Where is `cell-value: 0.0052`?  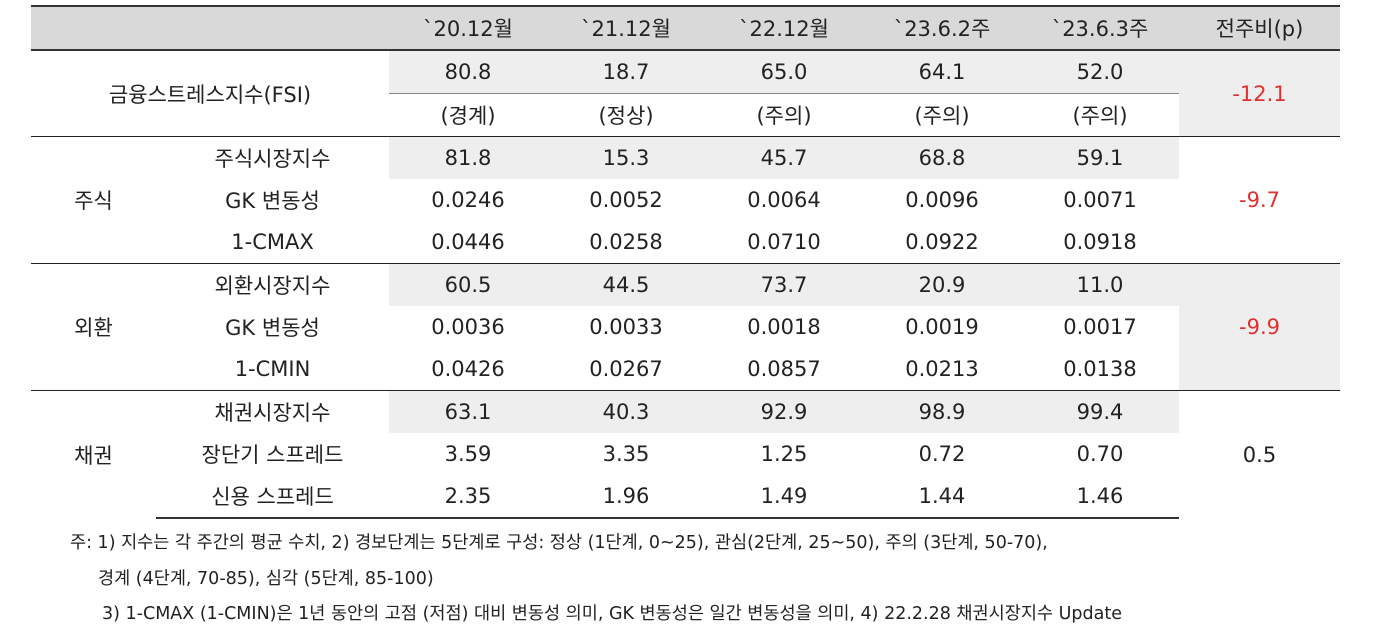
cell-value: 0.0052 is located at coordinates (626, 200).